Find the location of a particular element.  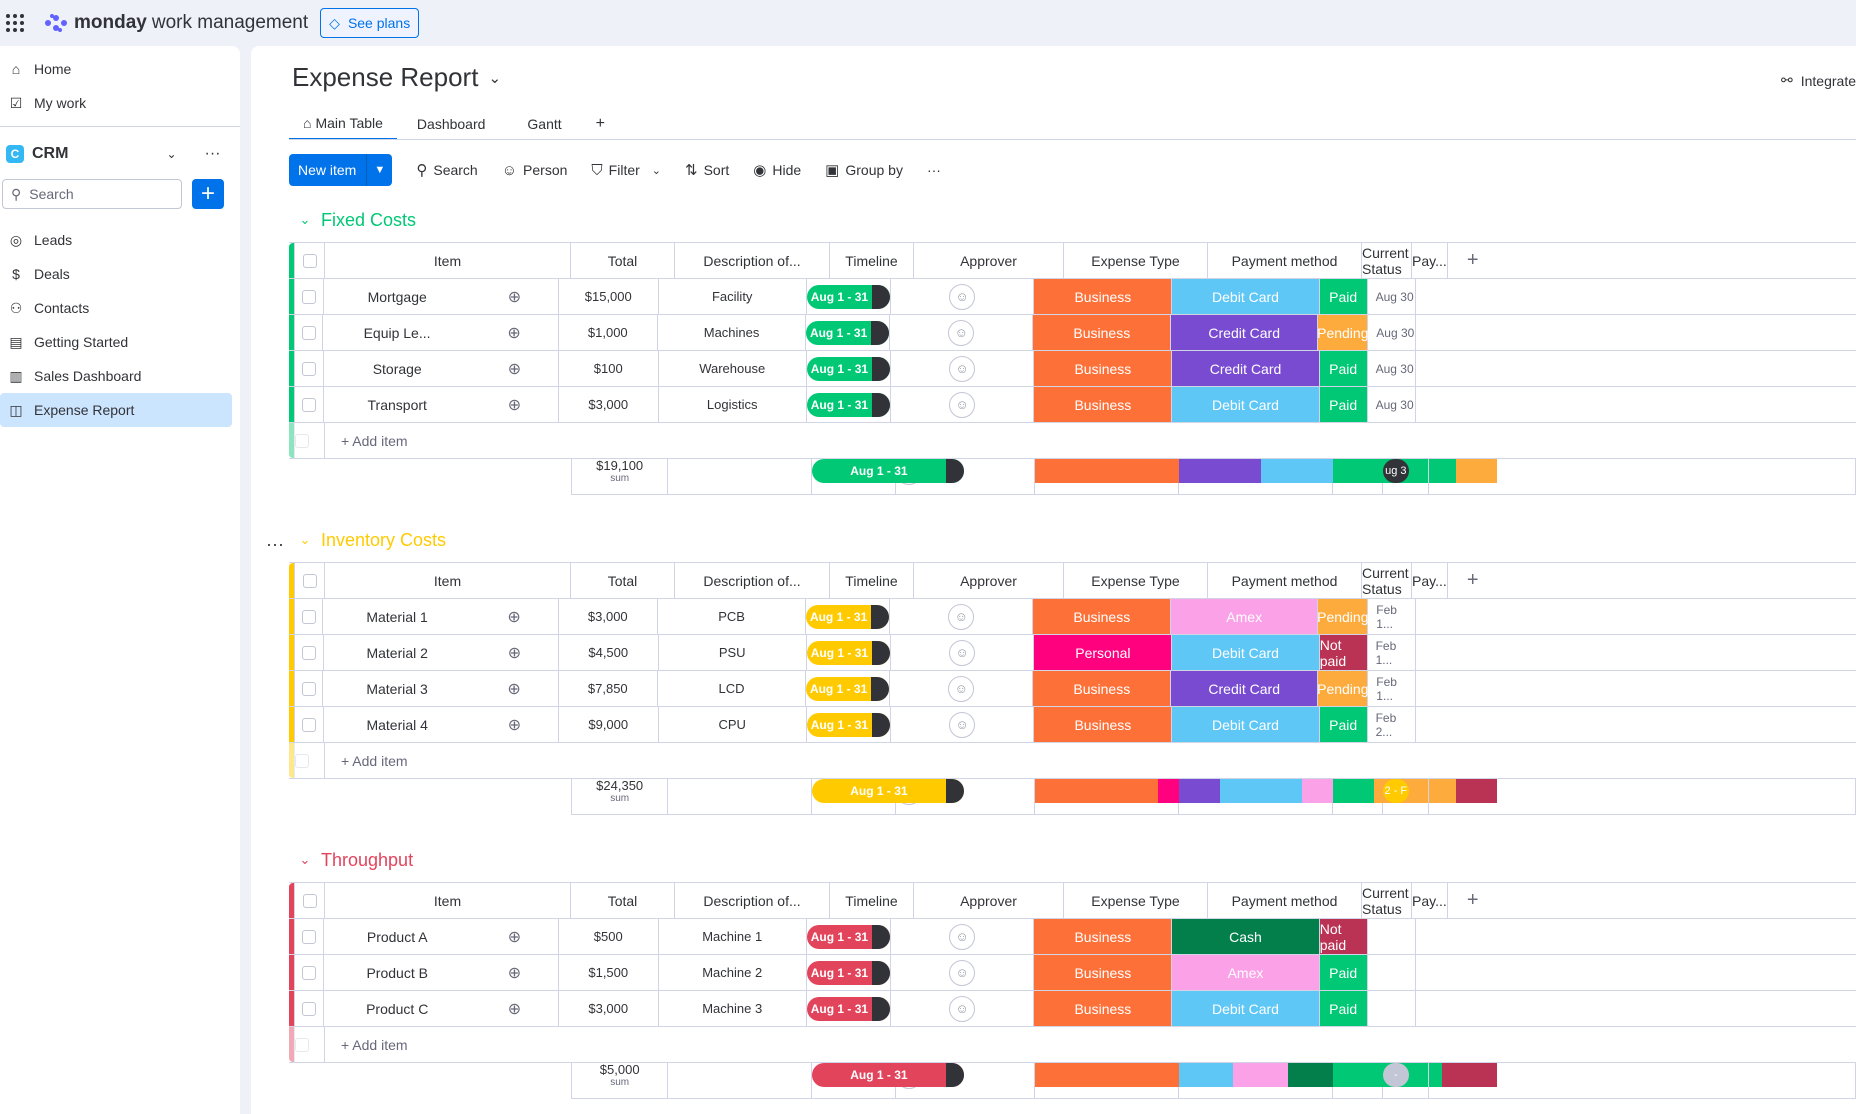

total-value: $1,000 is located at coordinates (607, 332).